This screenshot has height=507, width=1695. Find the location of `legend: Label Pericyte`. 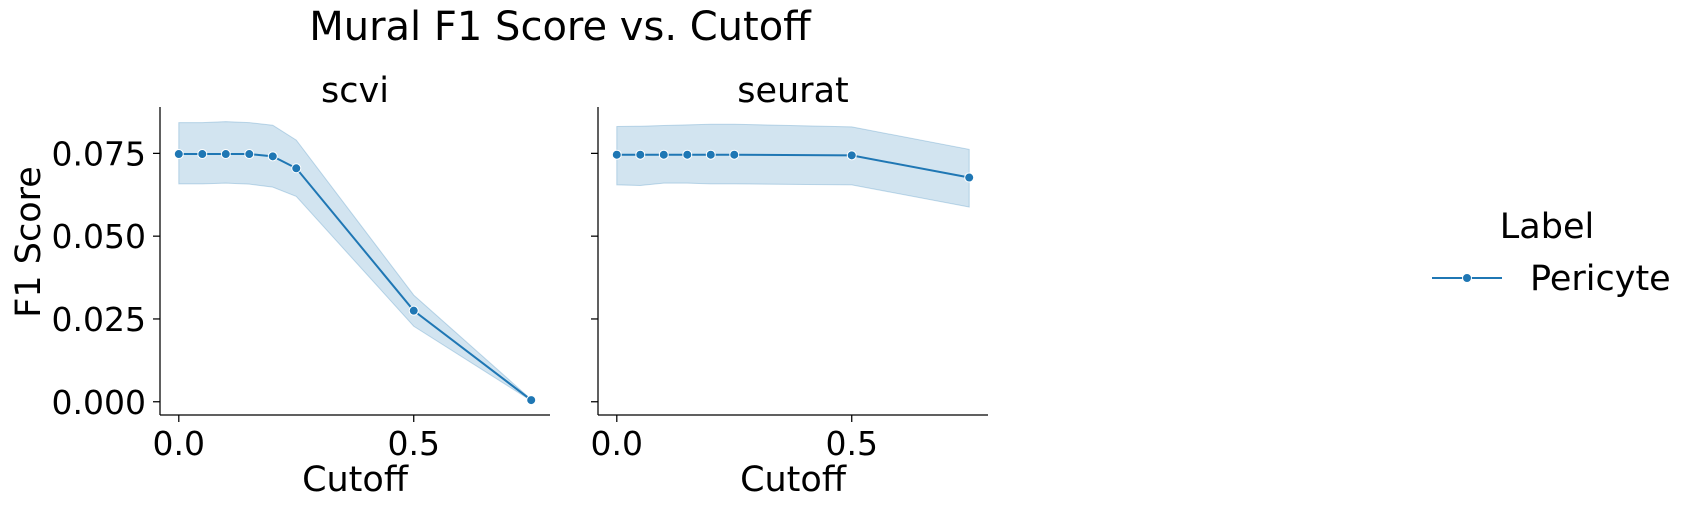

legend: Label Pericyte is located at coordinates (1551, 253).